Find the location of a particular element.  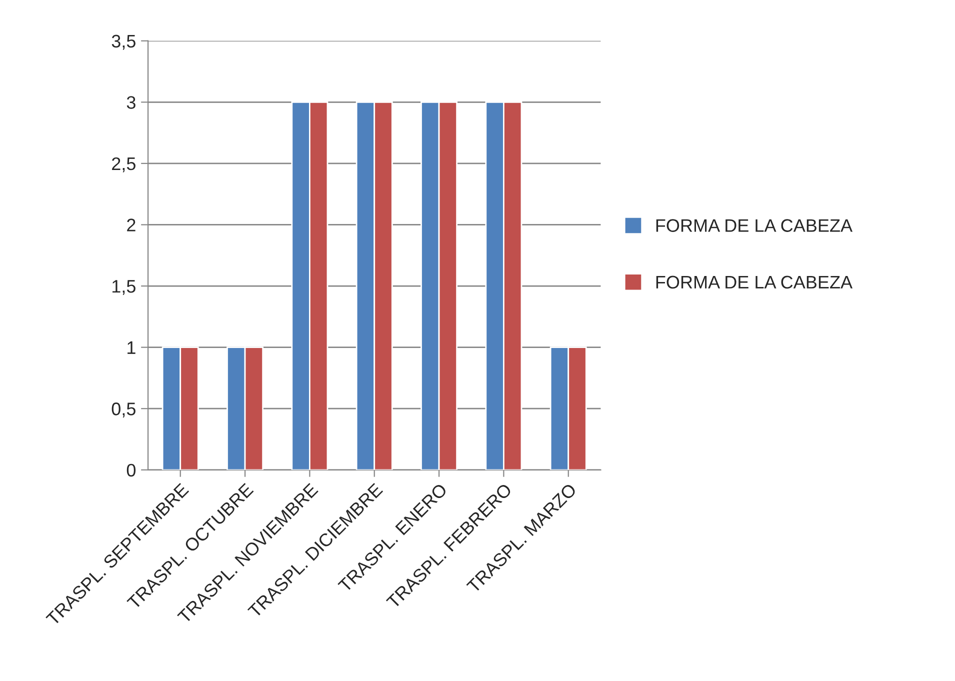

y-tick-label: 0 is located at coordinates (131, 470).